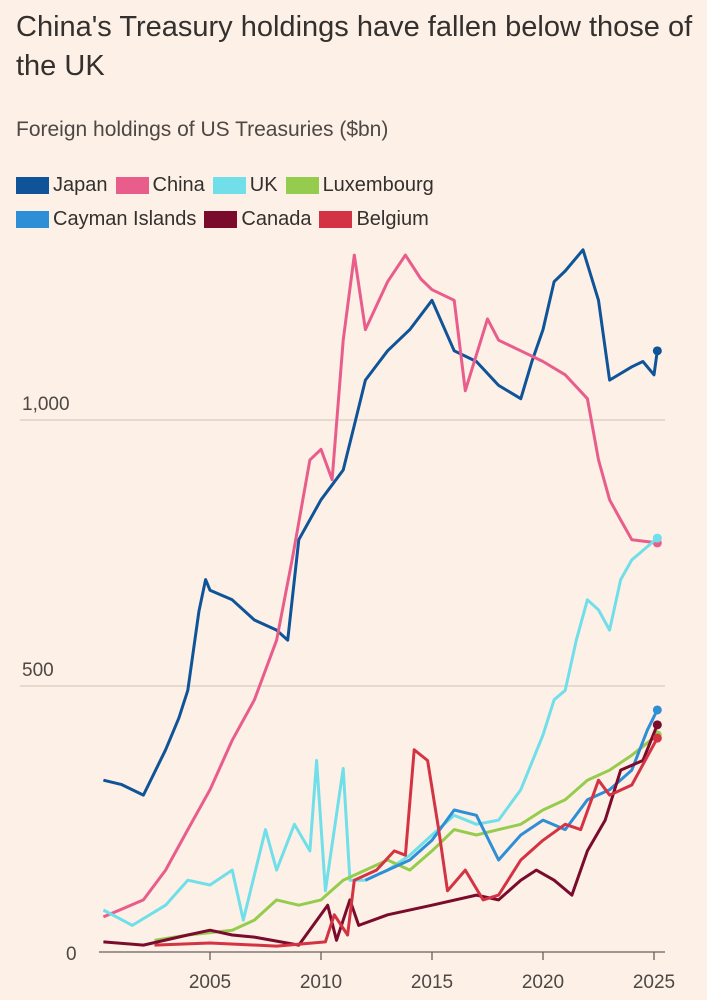  Describe the element at coordinates (178, 185) in the screenshot. I see `legend-label: China` at that location.